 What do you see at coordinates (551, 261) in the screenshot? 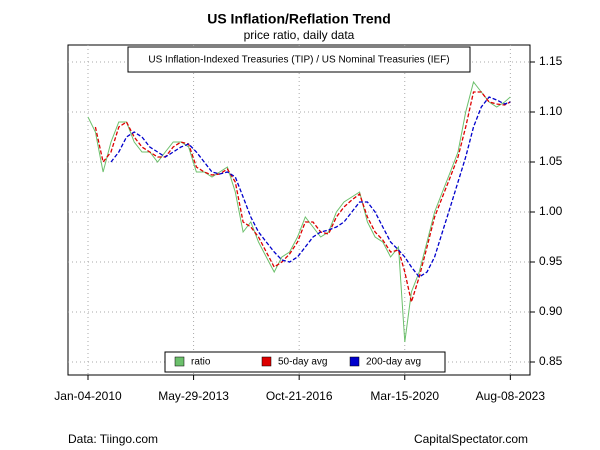
I see `y-tick-label: 0.95` at bounding box center [551, 261].